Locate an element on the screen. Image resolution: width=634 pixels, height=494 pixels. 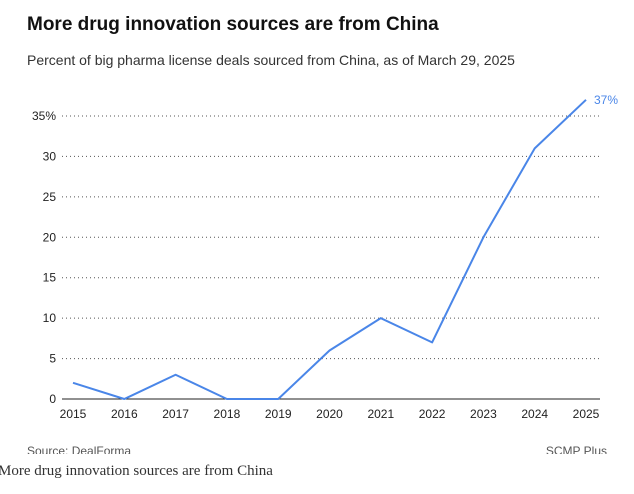
x-tick-label: 2020 is located at coordinates (329, 414).